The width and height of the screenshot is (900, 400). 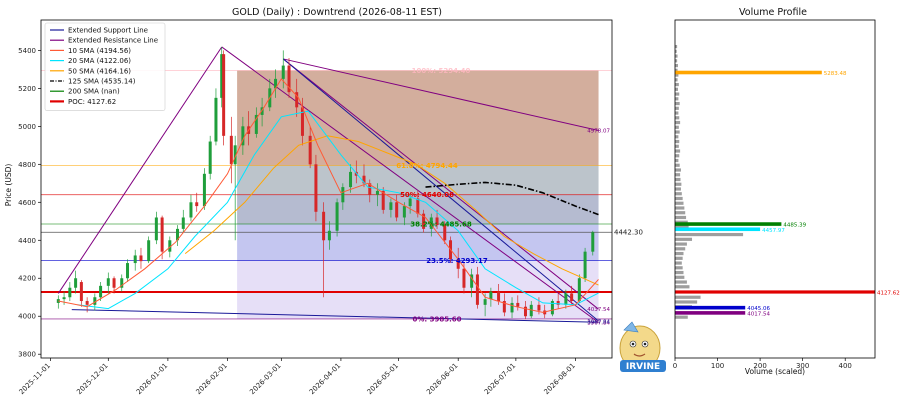 I want to click on fib-label-1: 61.8%: 4794.44, so click(x=427, y=166).